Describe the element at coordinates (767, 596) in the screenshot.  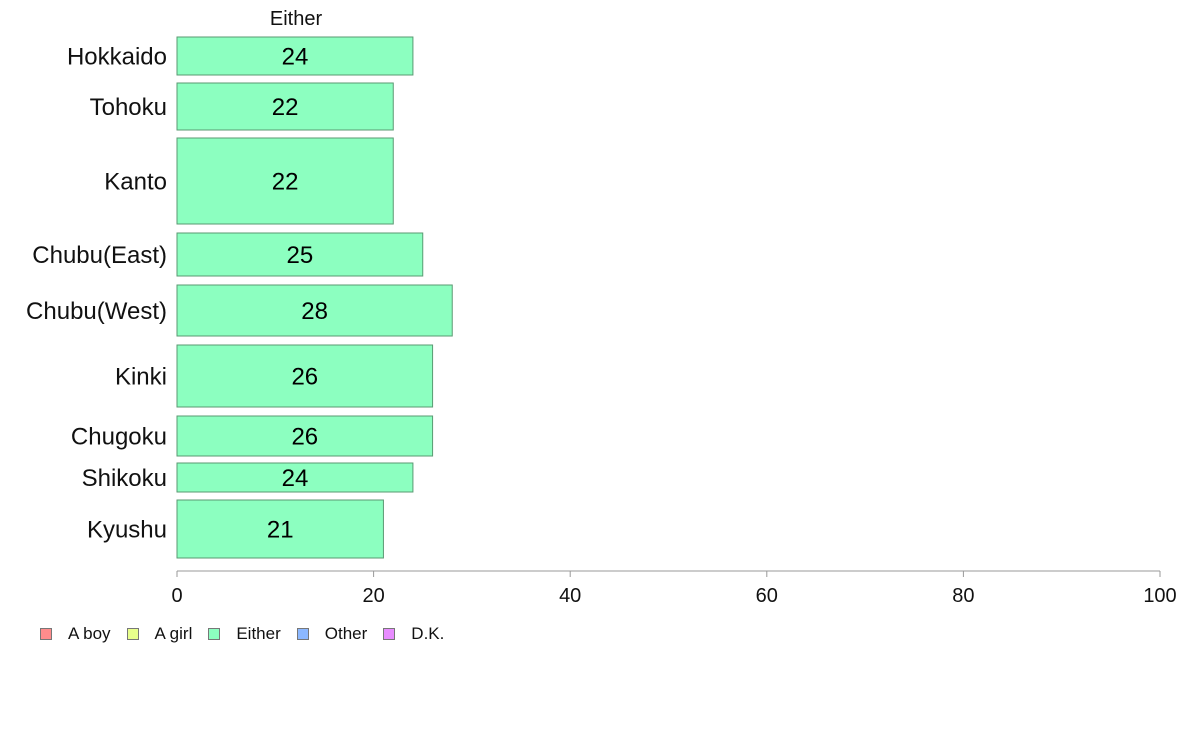
I see `x-tick-label: 60` at that location.